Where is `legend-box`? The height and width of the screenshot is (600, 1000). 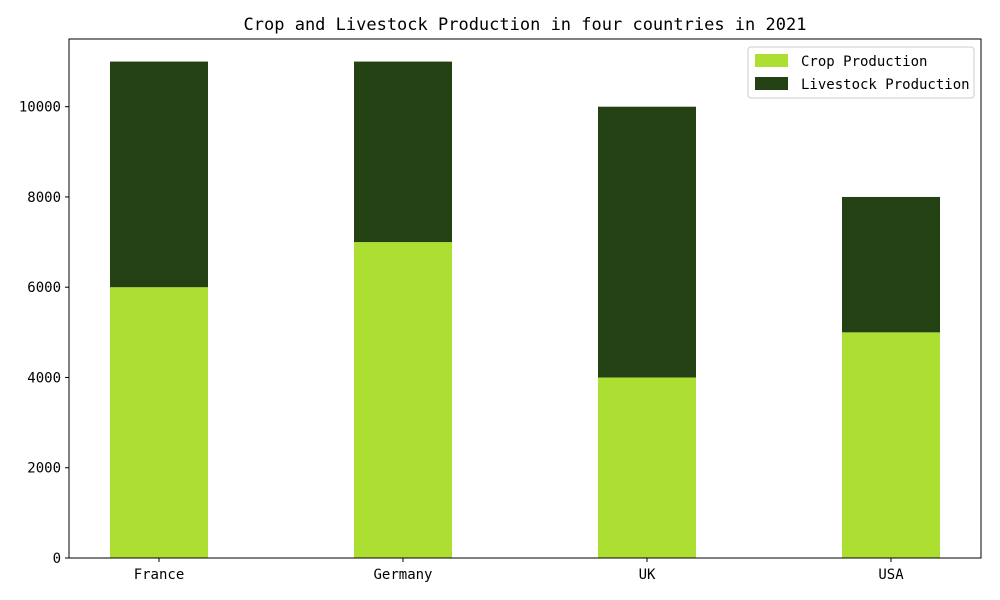
legend-box is located at coordinates (861, 72).